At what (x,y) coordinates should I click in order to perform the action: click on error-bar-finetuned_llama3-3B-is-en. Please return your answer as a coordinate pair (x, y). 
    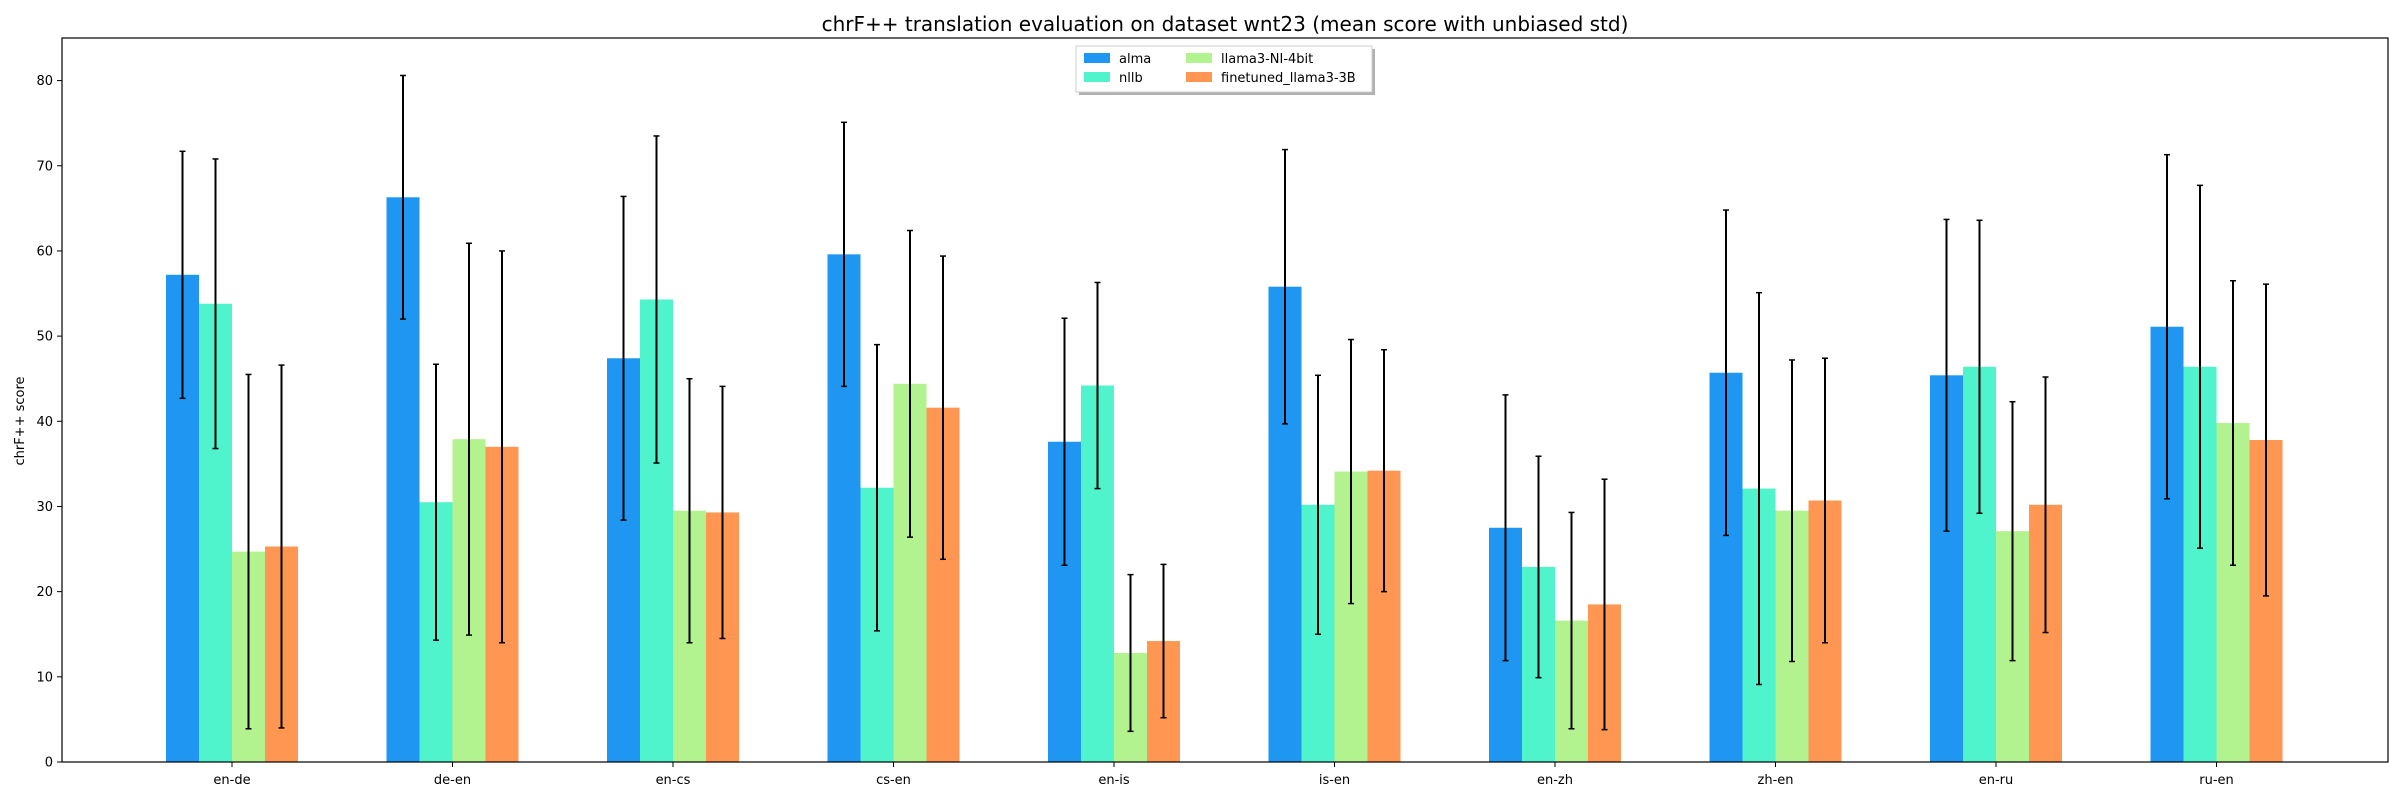
    Looking at the image, I should click on (1384, 470).